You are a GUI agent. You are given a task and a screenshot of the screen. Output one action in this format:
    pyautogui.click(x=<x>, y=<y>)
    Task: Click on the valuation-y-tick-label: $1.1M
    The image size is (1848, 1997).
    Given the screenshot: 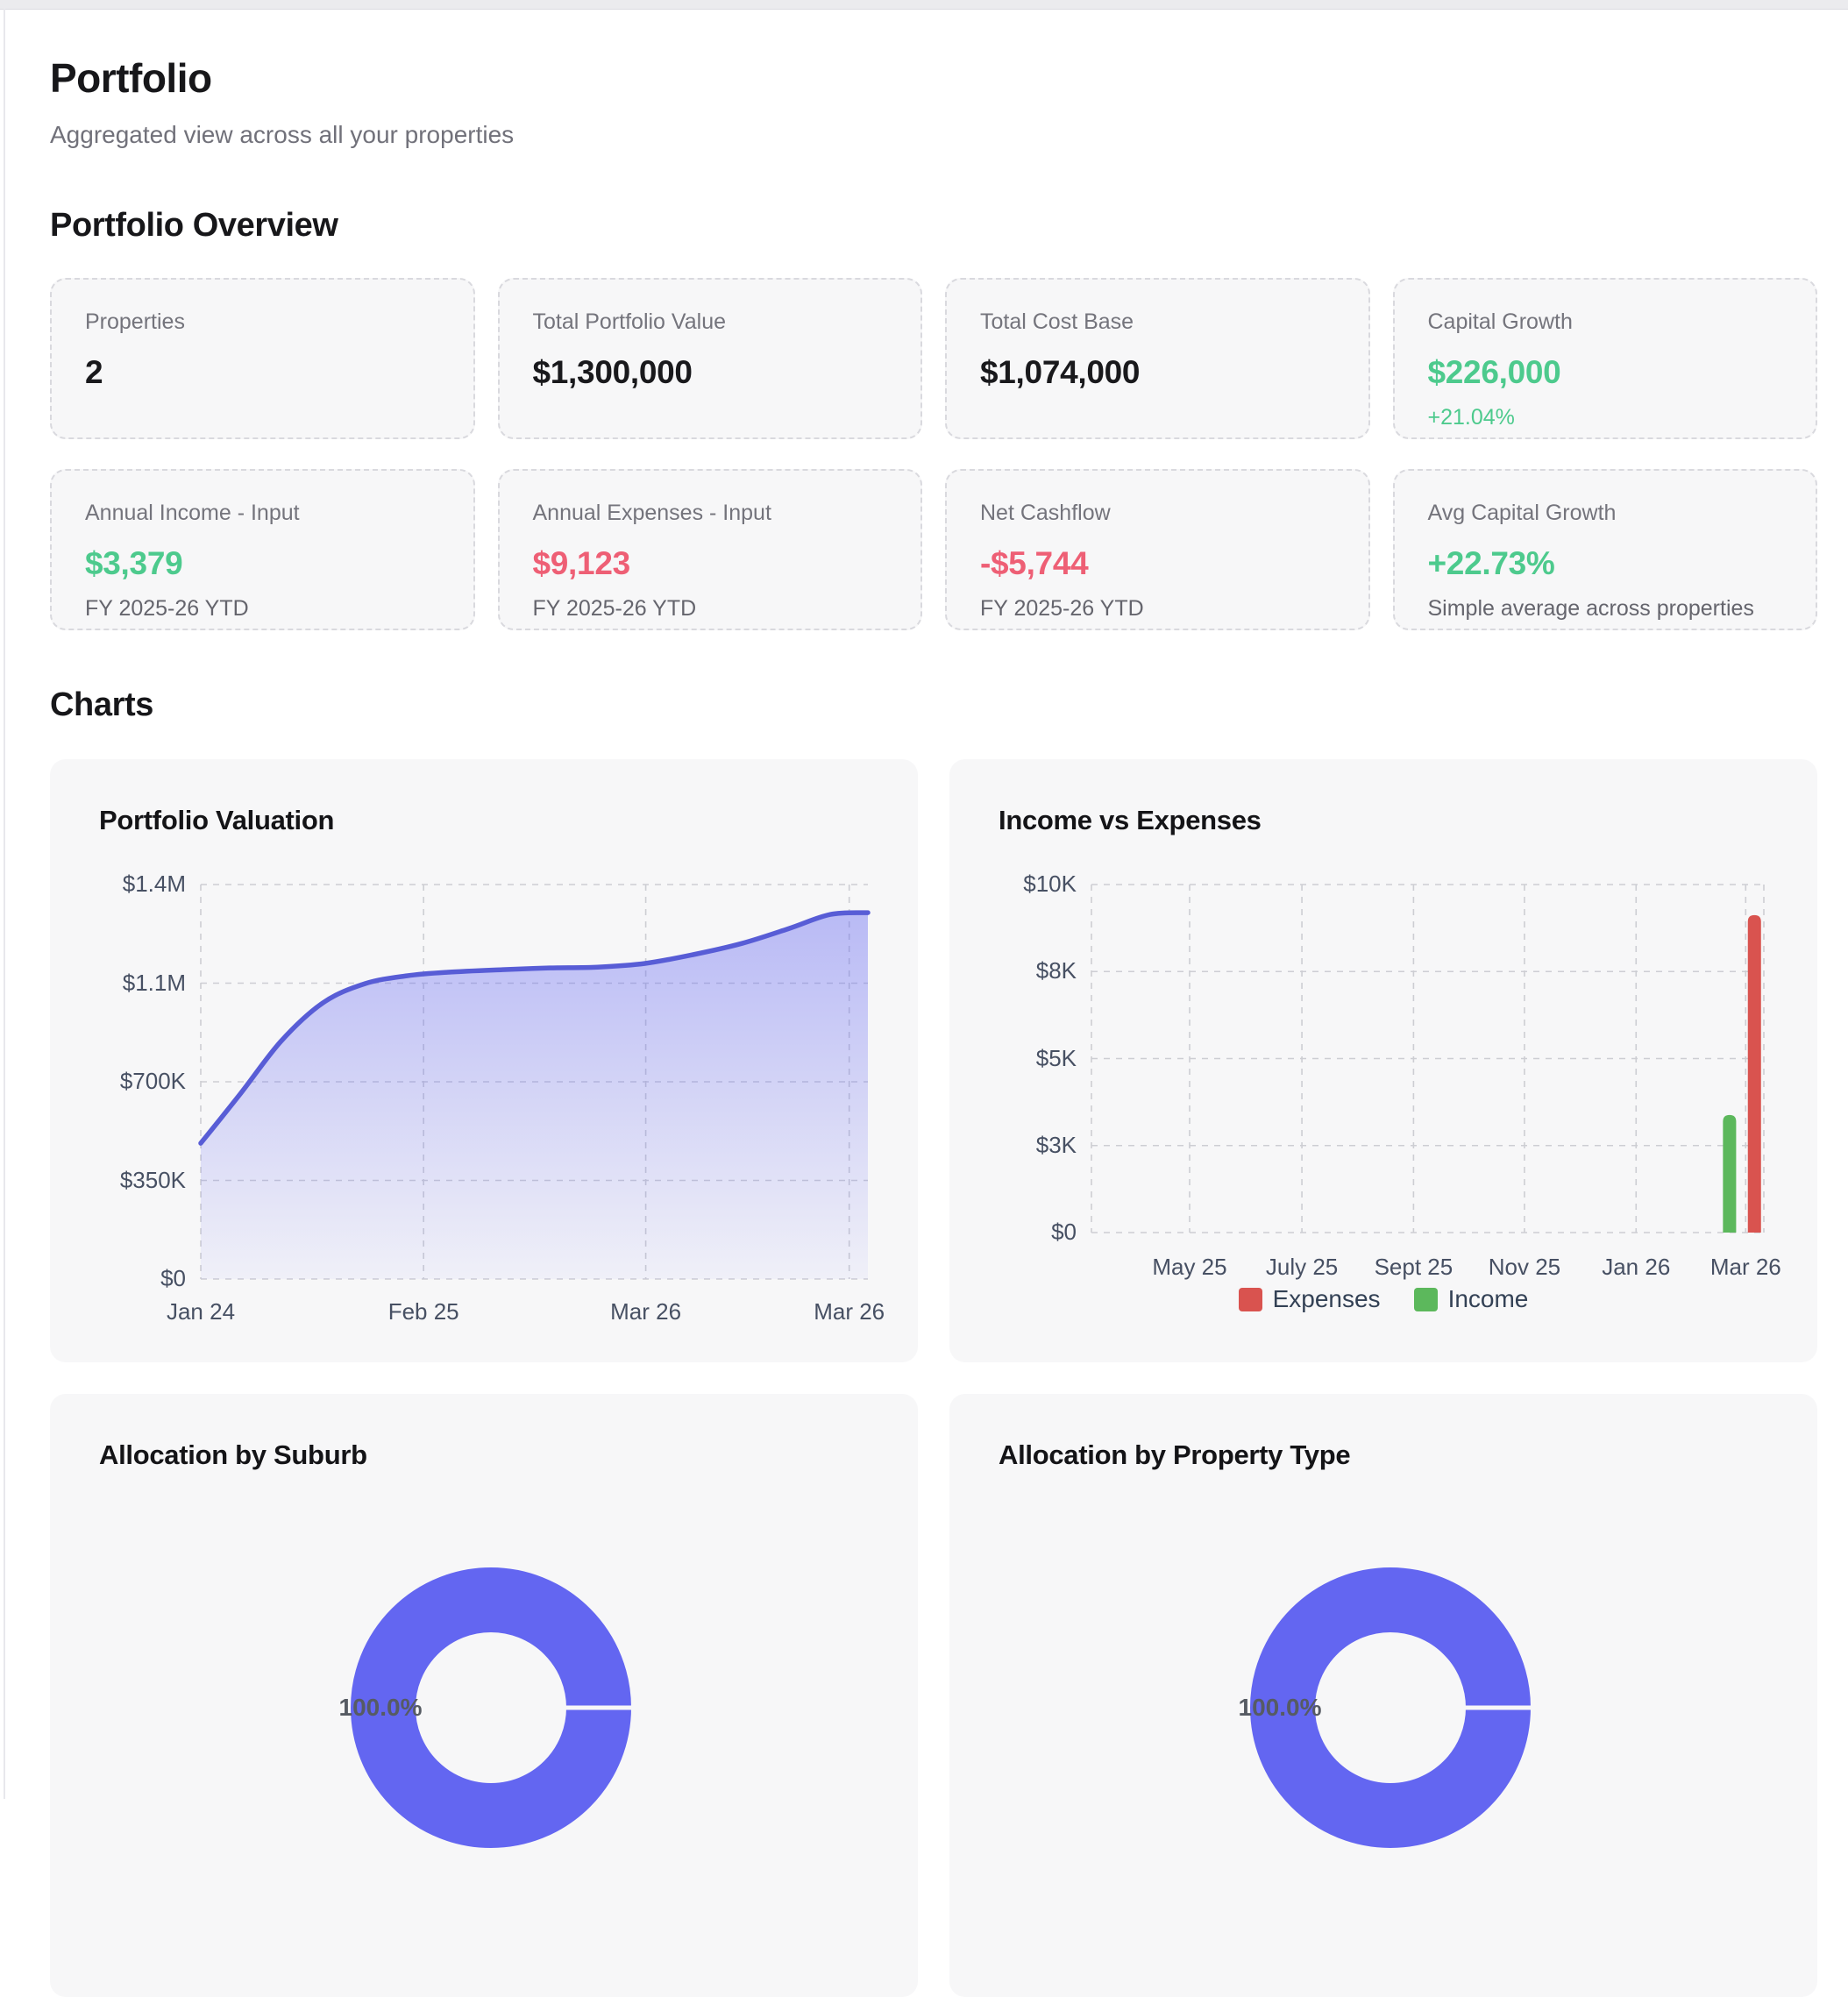 What is the action you would take?
    pyautogui.click(x=154, y=982)
    